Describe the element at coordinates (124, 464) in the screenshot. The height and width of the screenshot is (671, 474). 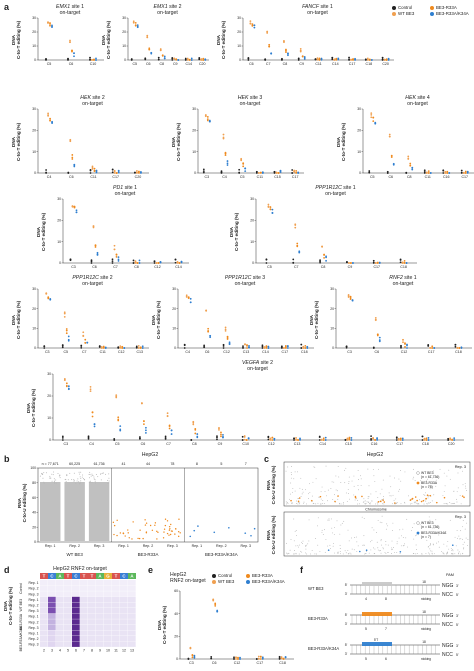
I see `count-label: 41` at that location.